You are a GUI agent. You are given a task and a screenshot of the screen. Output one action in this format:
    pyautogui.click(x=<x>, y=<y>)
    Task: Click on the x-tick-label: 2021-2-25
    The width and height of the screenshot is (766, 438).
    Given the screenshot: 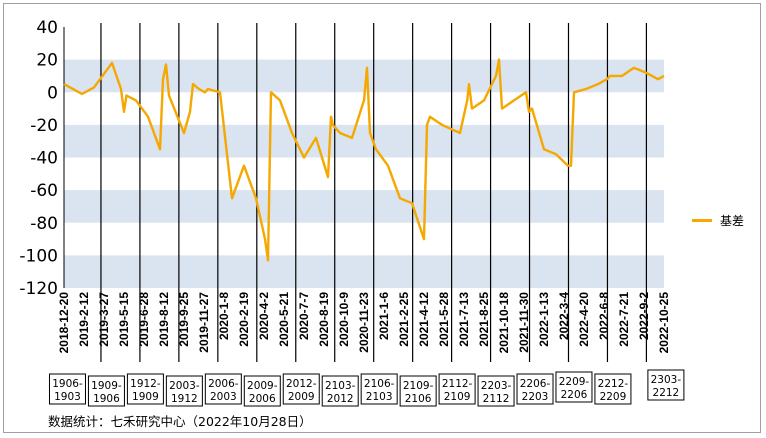 What is the action you would take?
    pyautogui.click(x=404, y=319)
    